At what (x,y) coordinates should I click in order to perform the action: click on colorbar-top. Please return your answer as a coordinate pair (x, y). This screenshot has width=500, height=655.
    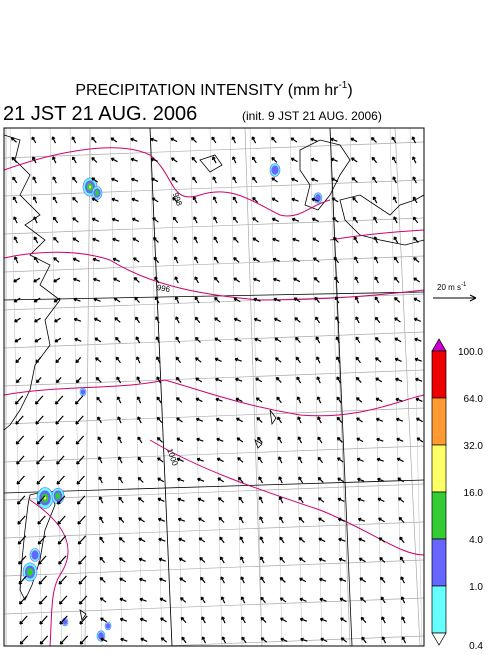
    Looking at the image, I should click on (439, 345).